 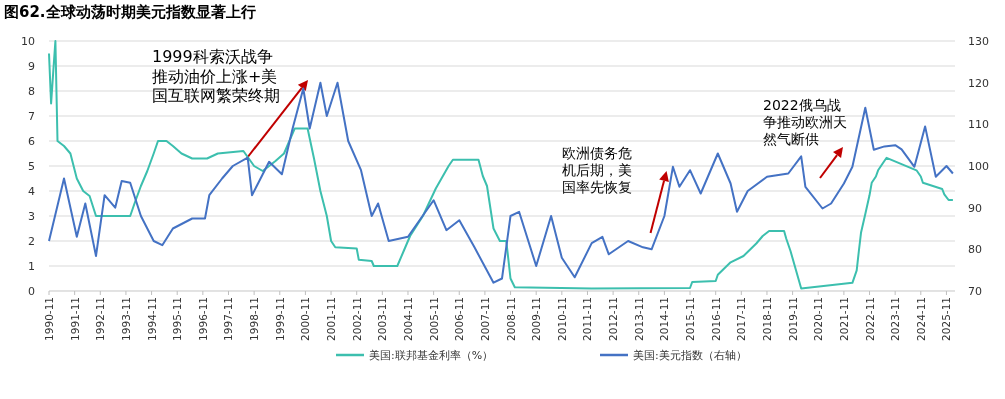 What do you see at coordinates (31, 116) in the screenshot?
I see `y-tick-label: 7` at bounding box center [31, 116].